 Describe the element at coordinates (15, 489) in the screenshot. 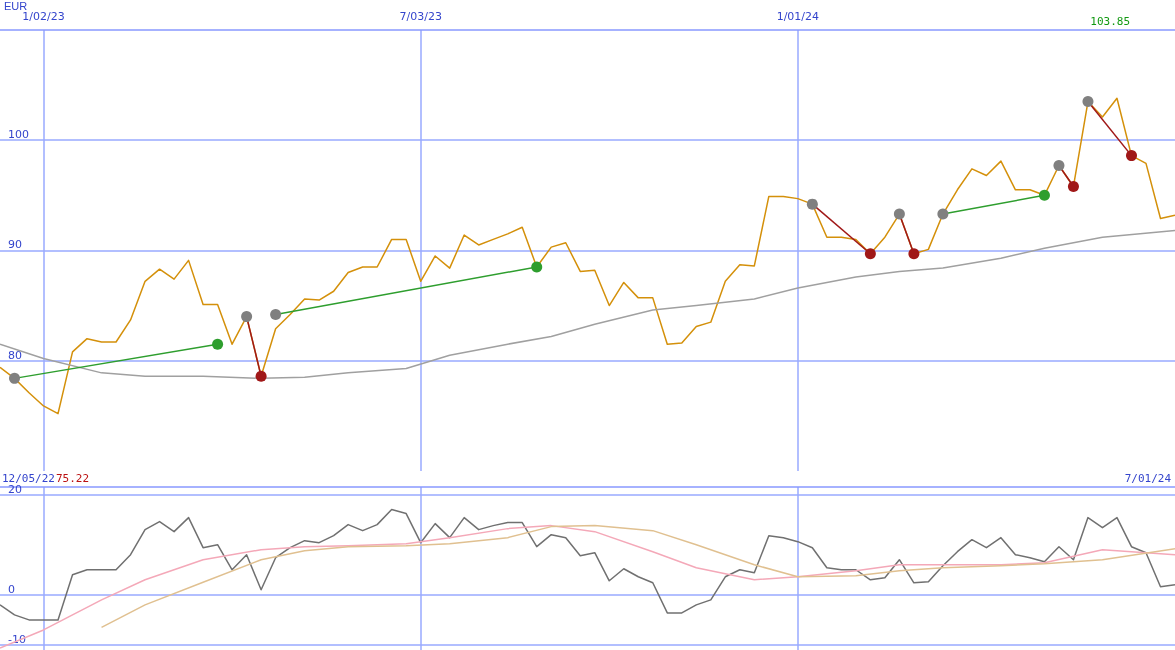

I see `y-tick-label: 20` at that location.